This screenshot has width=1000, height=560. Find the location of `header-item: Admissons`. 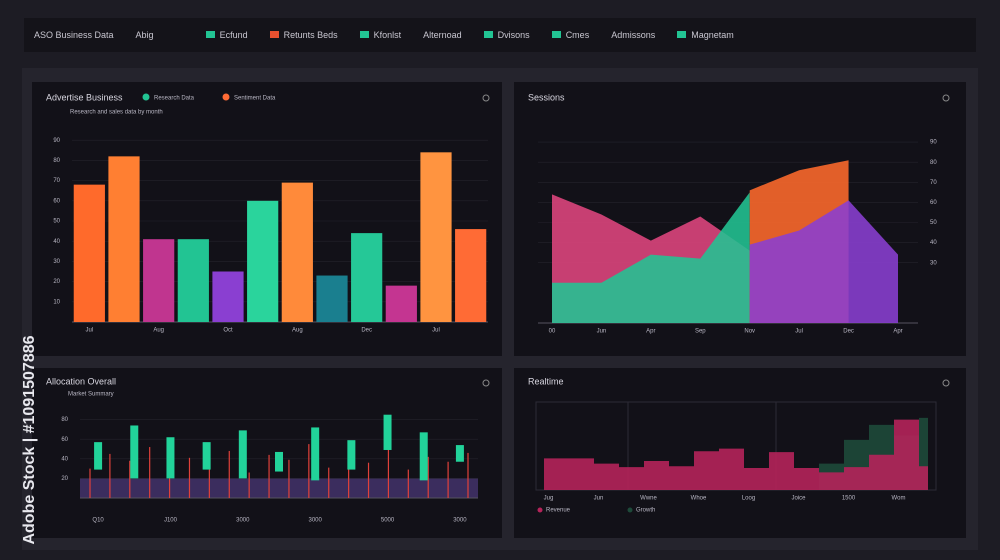

header-item: Admissons is located at coordinates (633, 35).